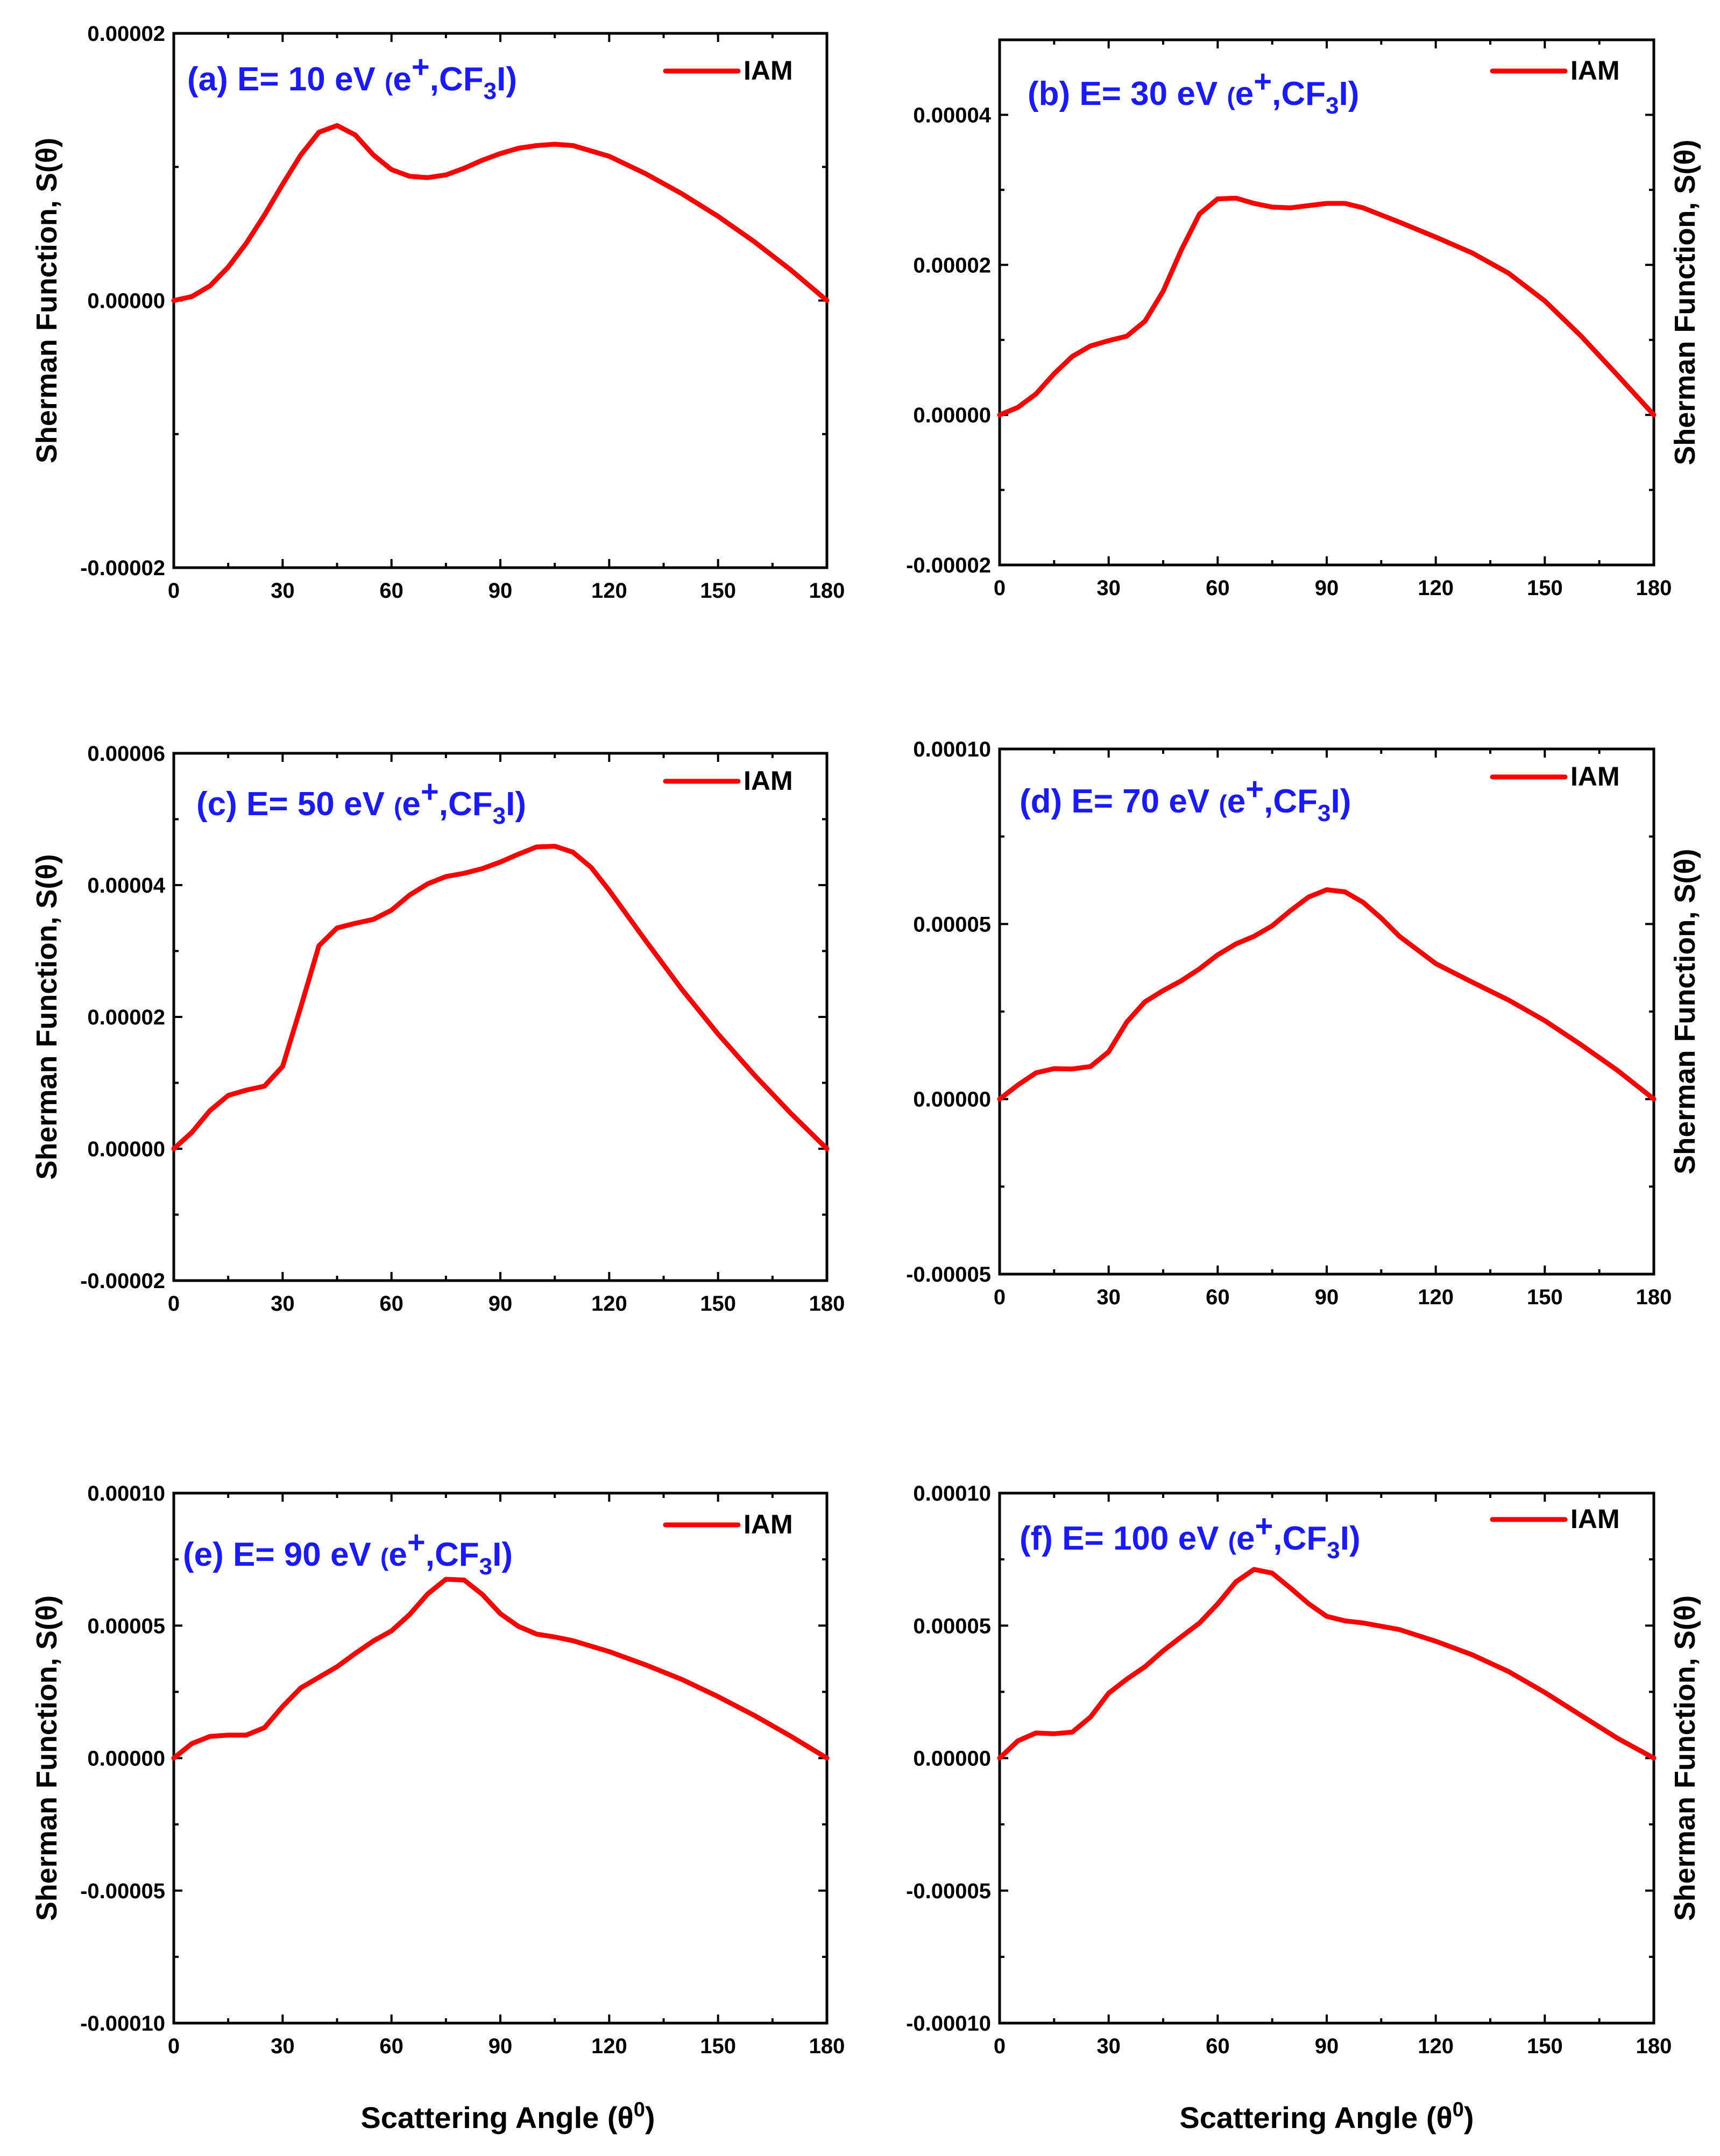 This screenshot has height=2156, width=1720. What do you see at coordinates (295, 804) in the screenshot?
I see `panel-title-label: (c) E= 50 eV` at bounding box center [295, 804].